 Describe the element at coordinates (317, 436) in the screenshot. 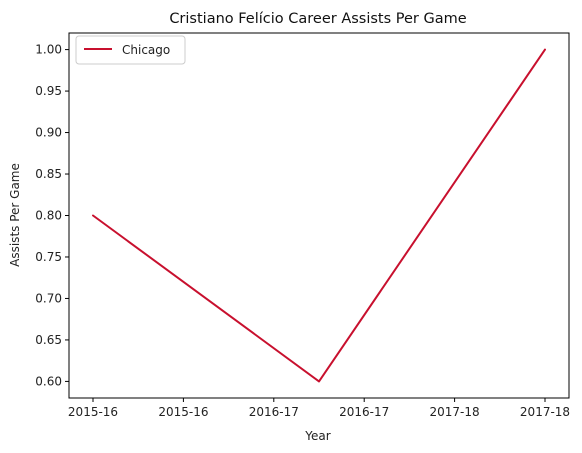

I see `x-axis-label: Year` at that location.